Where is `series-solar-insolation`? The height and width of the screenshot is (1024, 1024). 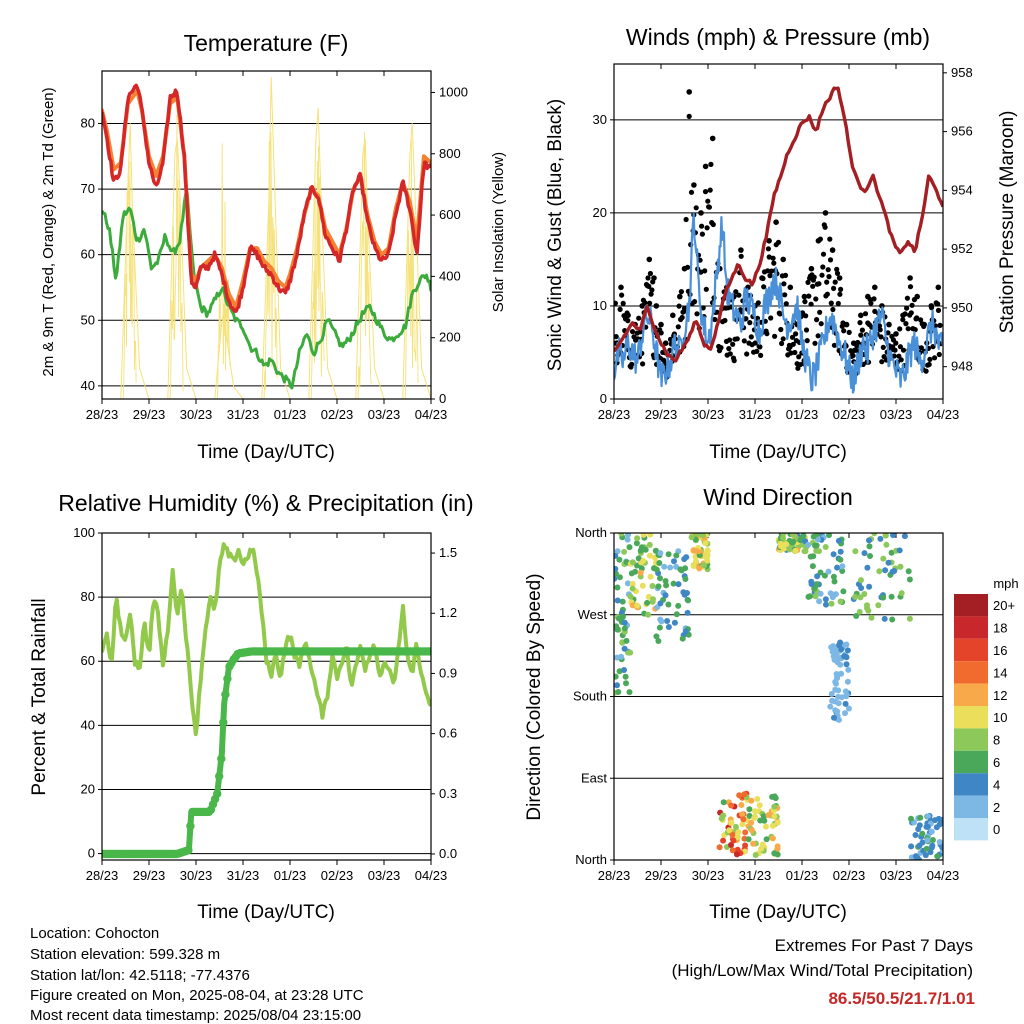
series-solar-insolation is located at coordinates (266, 238).